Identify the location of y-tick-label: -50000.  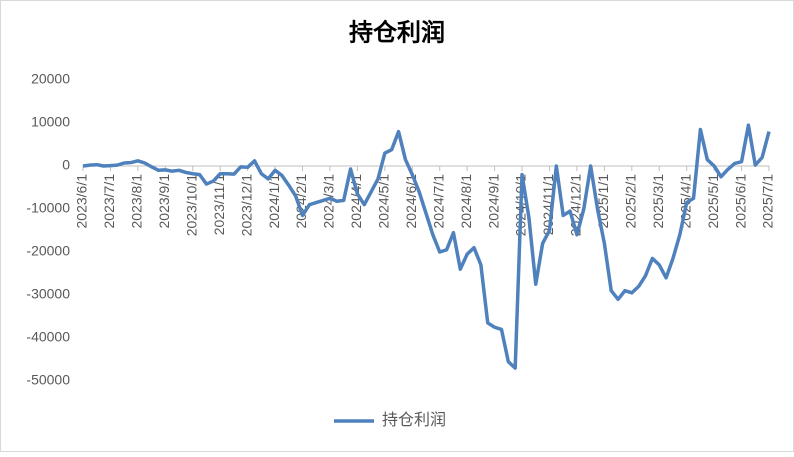
(48, 380).